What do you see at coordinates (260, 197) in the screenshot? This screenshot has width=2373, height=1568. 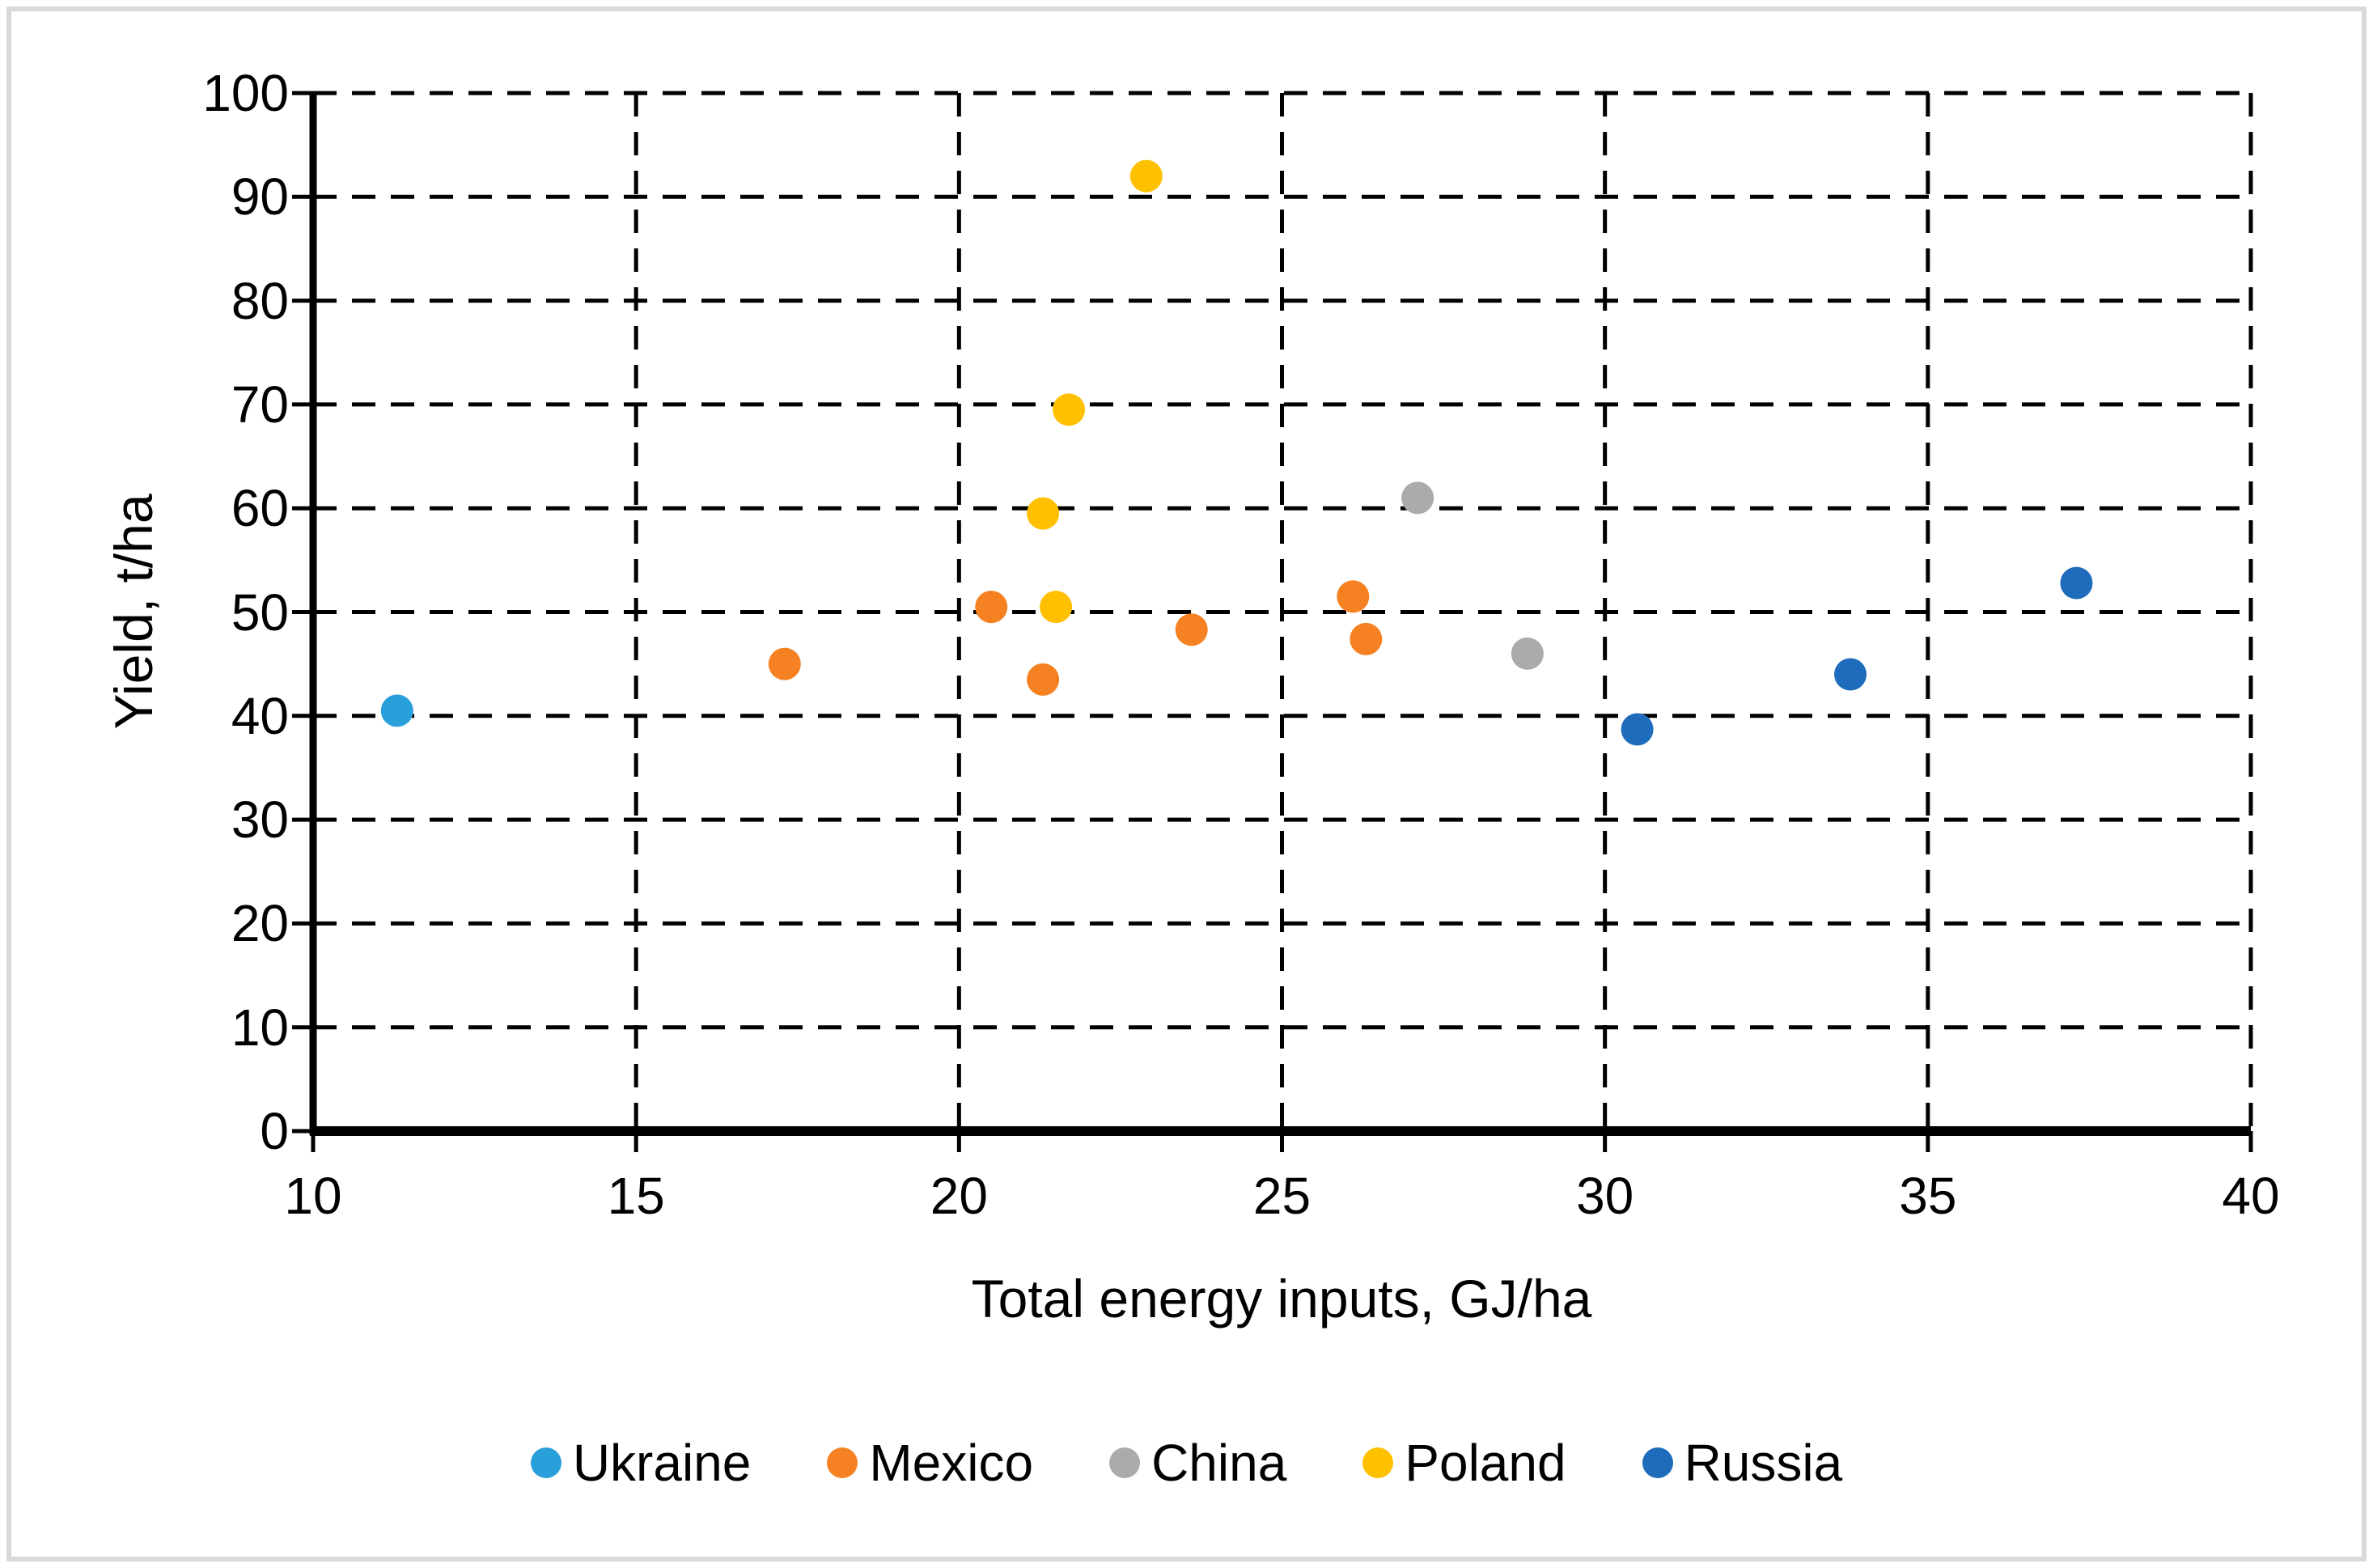 I see `y-tick-label: 90` at bounding box center [260, 197].